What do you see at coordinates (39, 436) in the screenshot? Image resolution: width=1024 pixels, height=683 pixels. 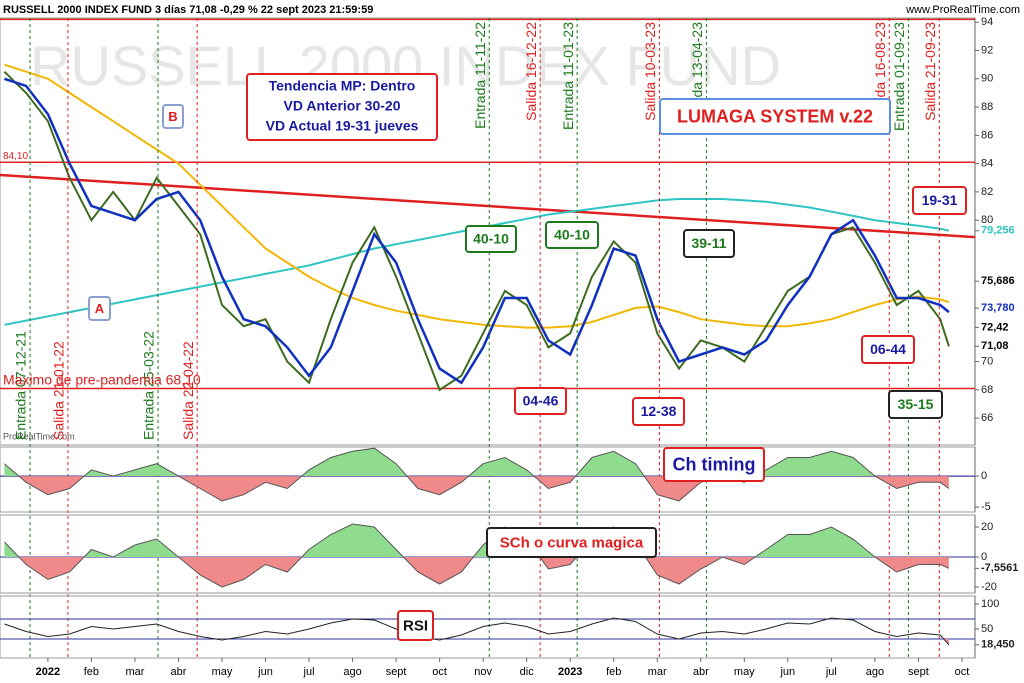 I see `credit: ProRealTime.com` at bounding box center [39, 436].